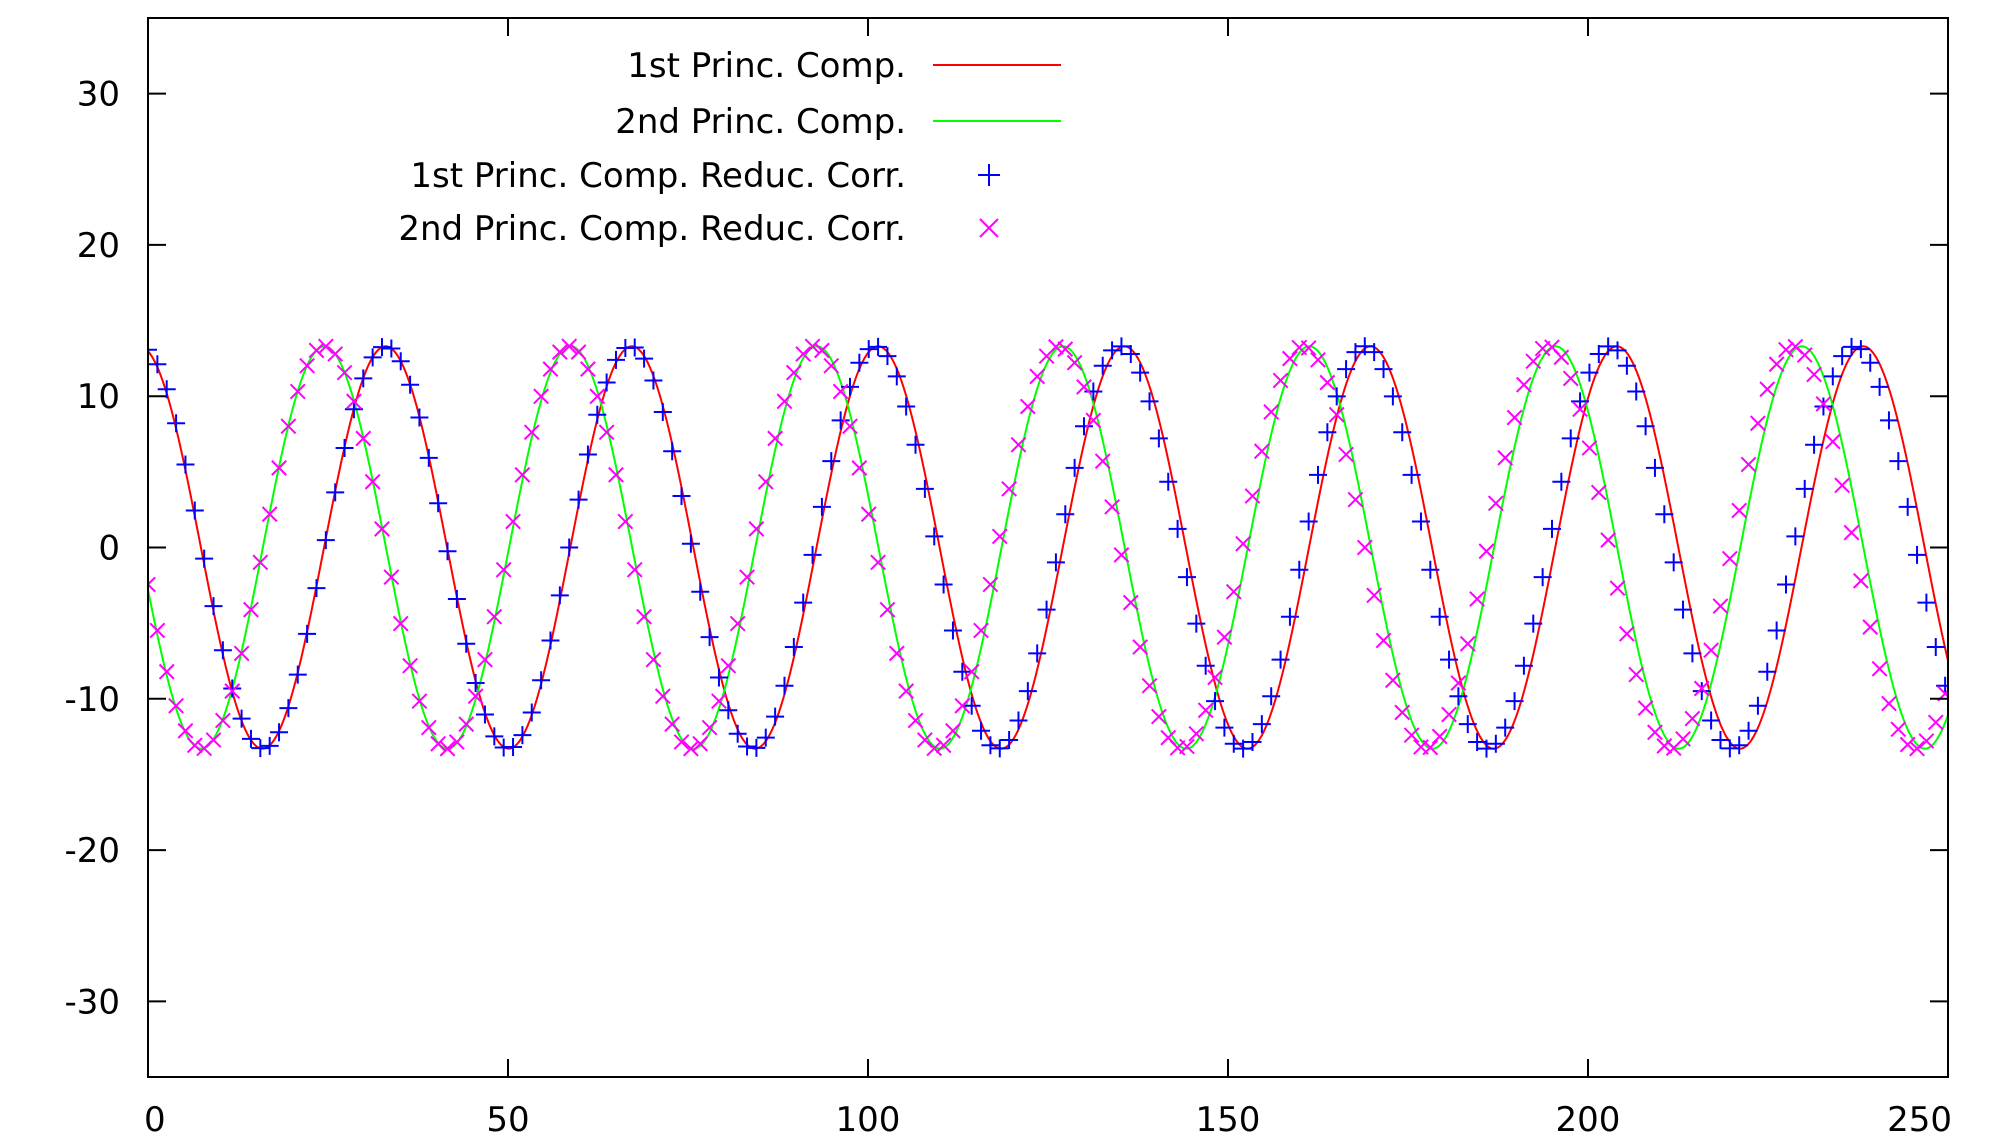 Image resolution: width=2002 pixels, height=1148 pixels. What do you see at coordinates (658, 176) in the screenshot?
I see `legend-label: 1st Princ. Comp. Reduc. Corr.` at bounding box center [658, 176].